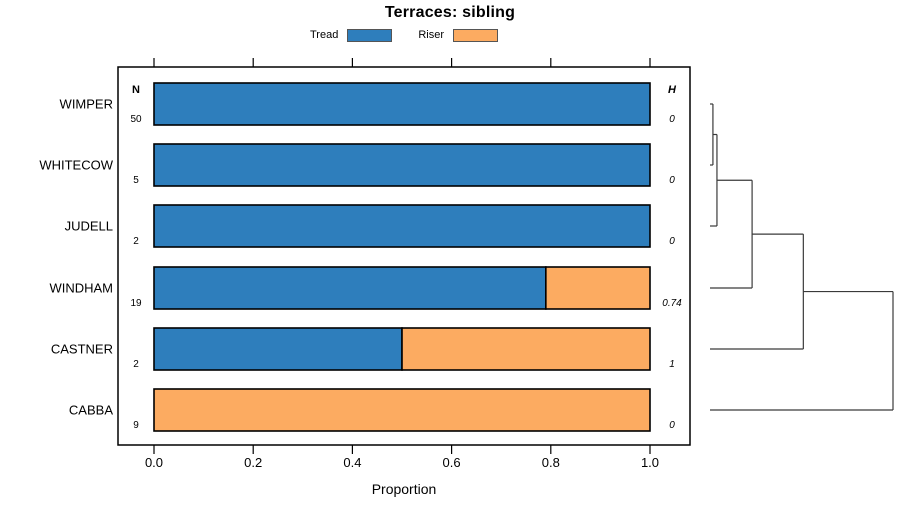  What do you see at coordinates (76, 165) in the screenshot?
I see `category-label: WHITECOW` at bounding box center [76, 165].